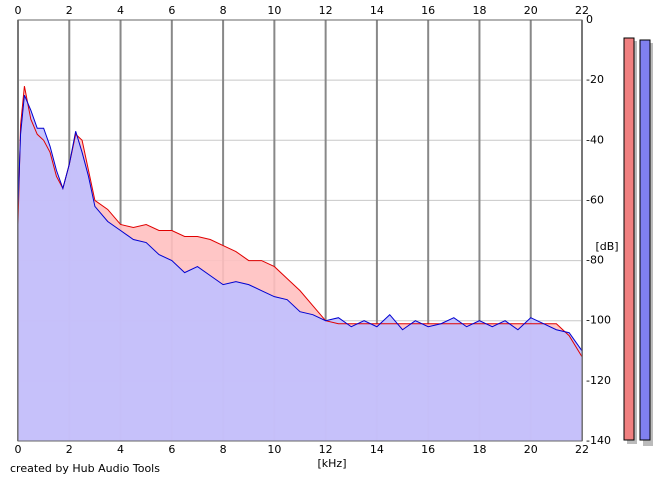  Describe the element at coordinates (171, 449) in the screenshot. I see `x-tick-label-bottom: 6` at that location.